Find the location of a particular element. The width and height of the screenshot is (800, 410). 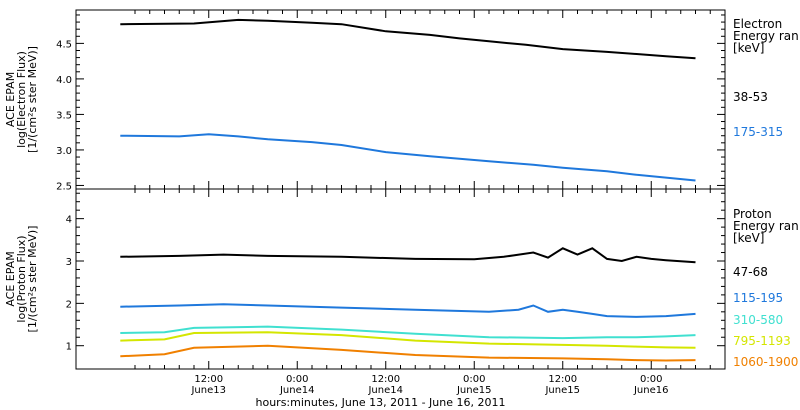

x-tick-date: June16 is located at coordinates (651, 390).